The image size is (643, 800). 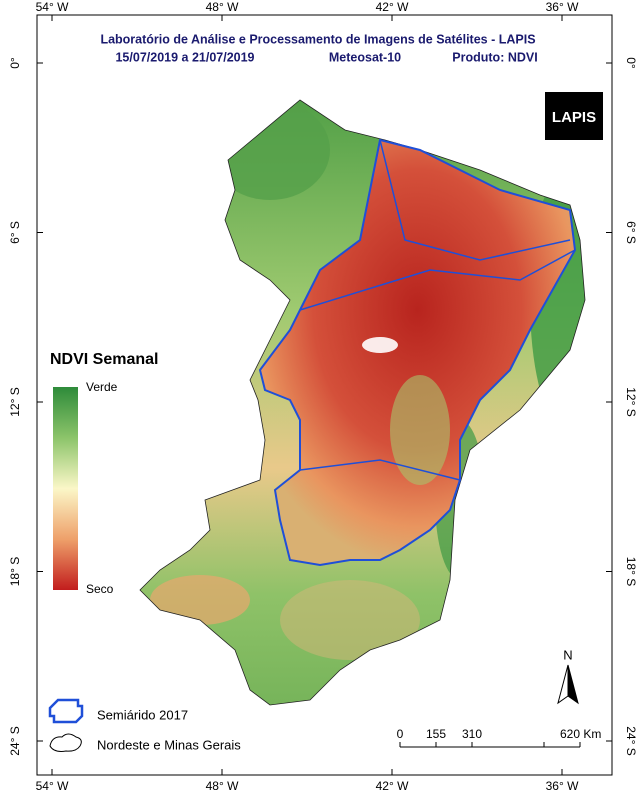 What do you see at coordinates (400, 734) in the screenshot?
I see `scale-label: 0` at bounding box center [400, 734].